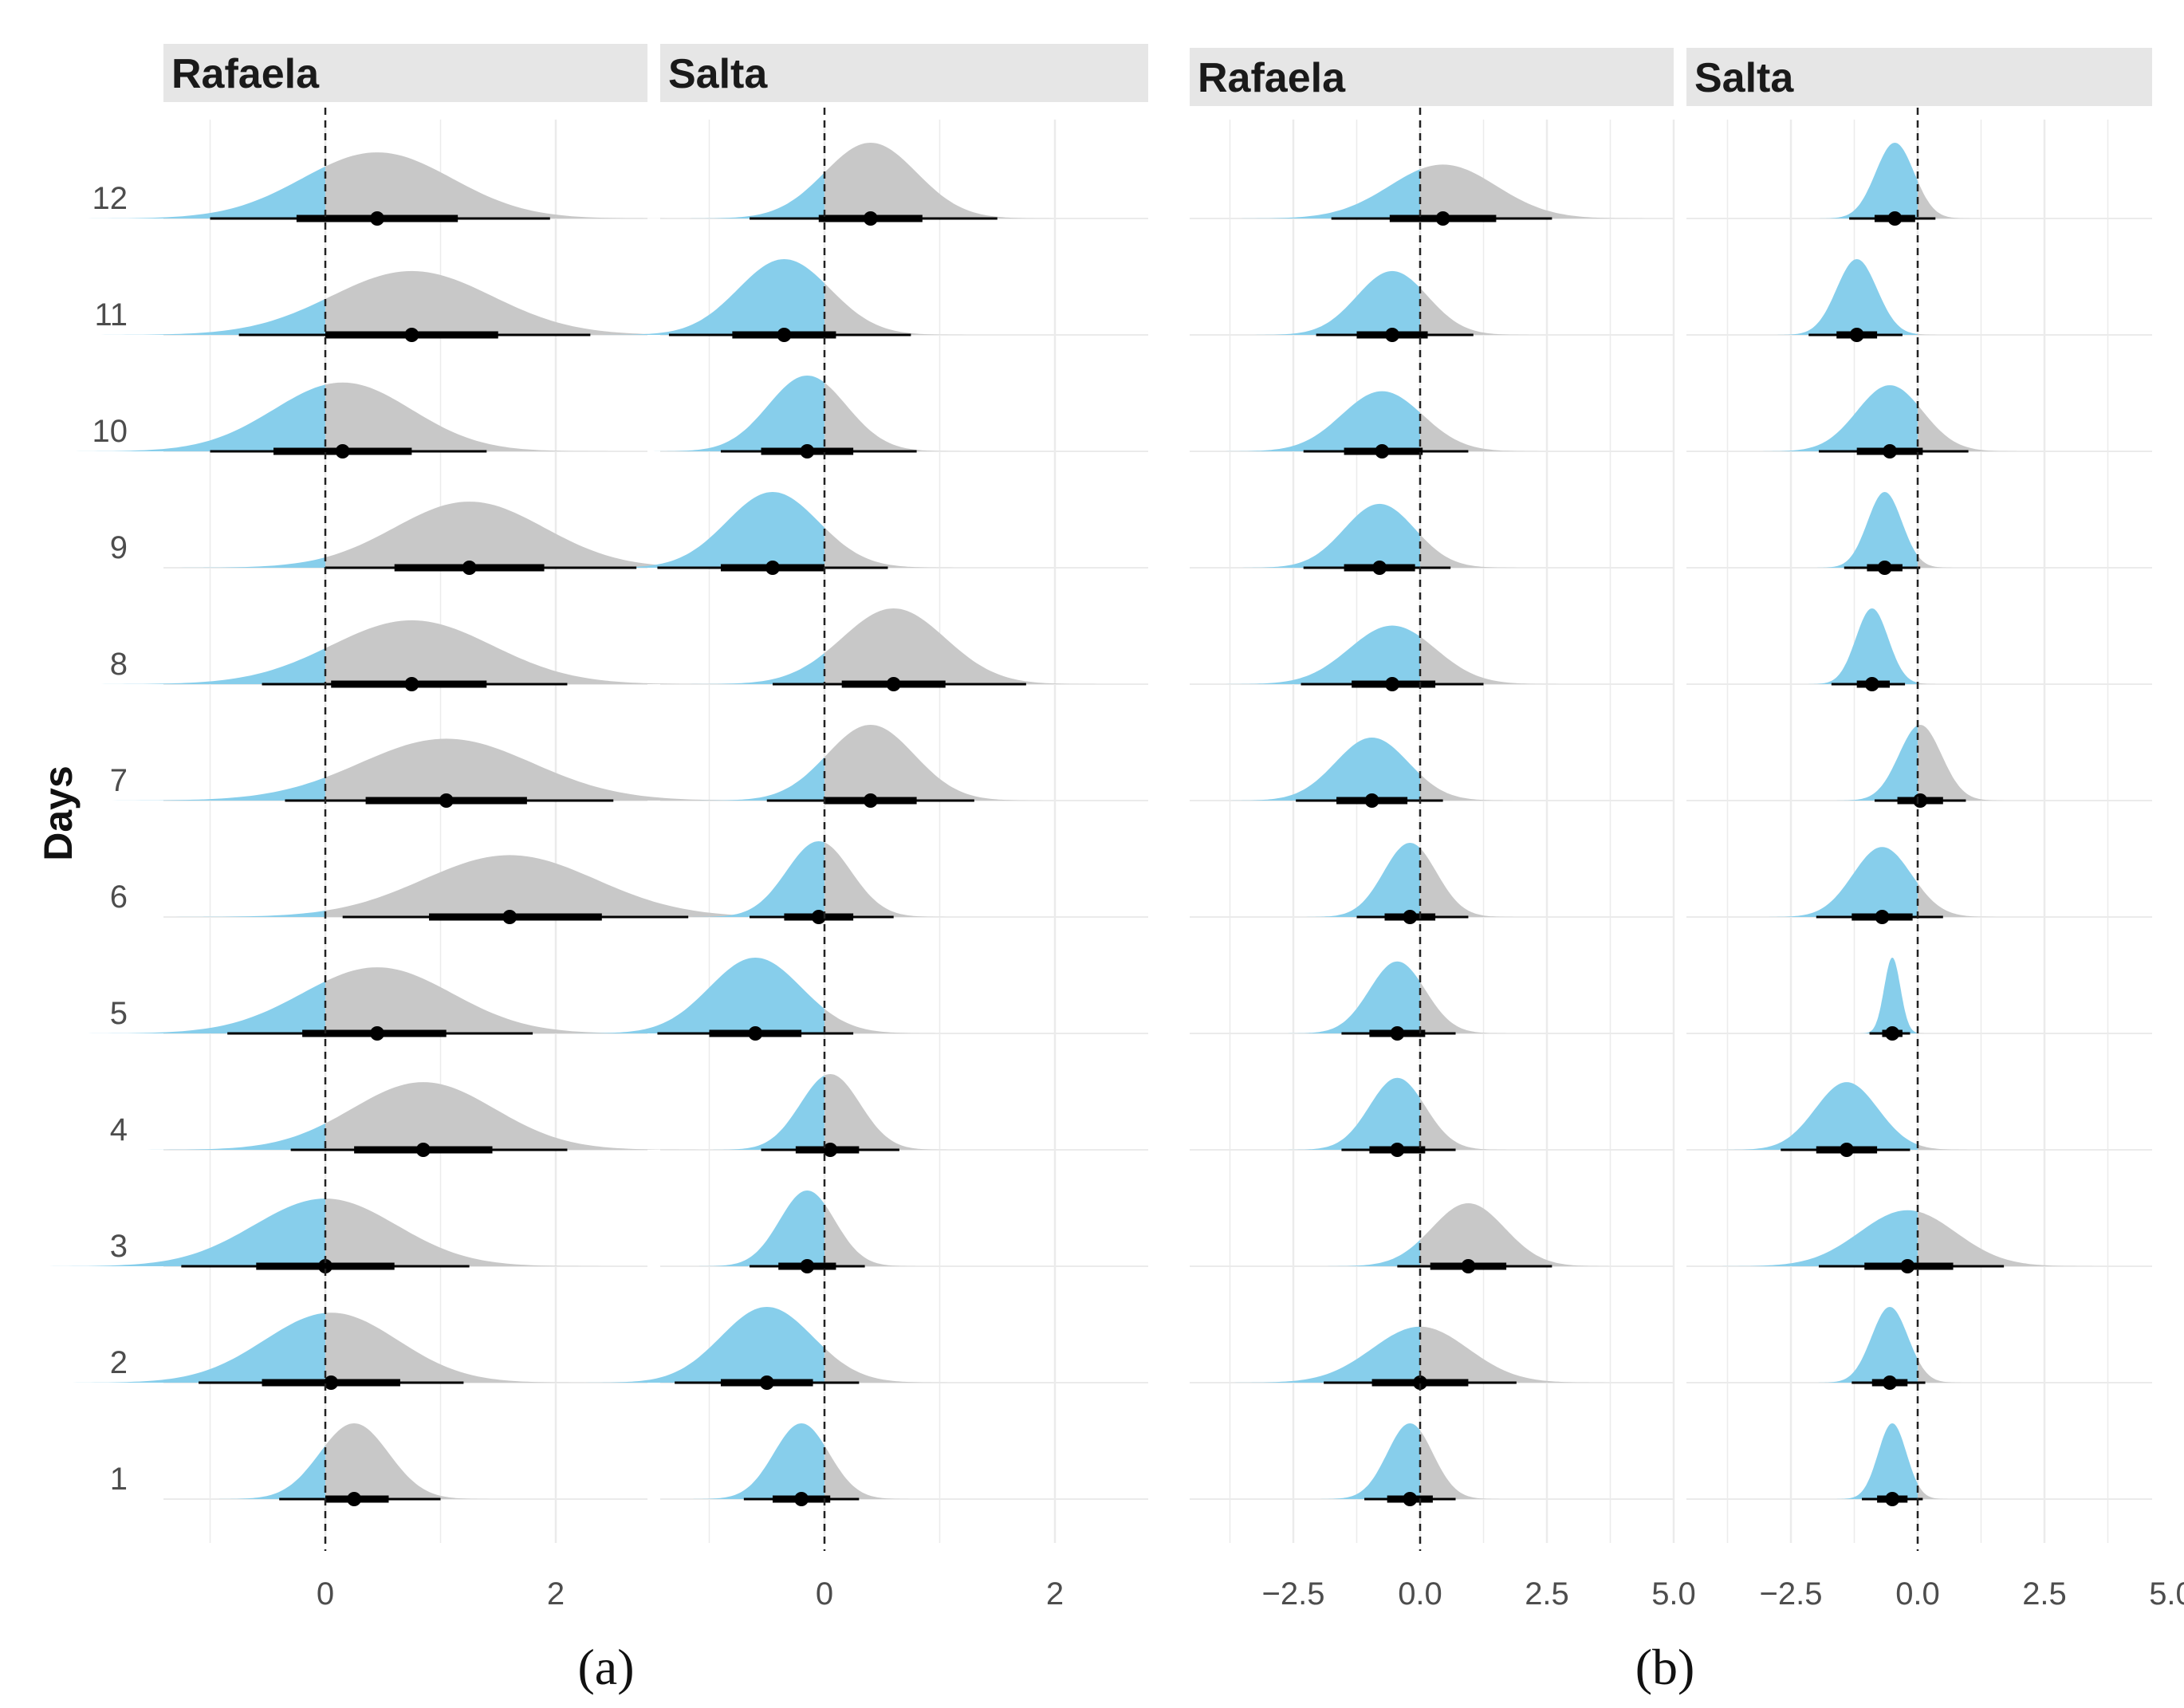 The image size is (2184, 1708). Describe the element at coordinates (824, 1594) in the screenshot. I see `x-tick-label-a-salta: 0` at that location.